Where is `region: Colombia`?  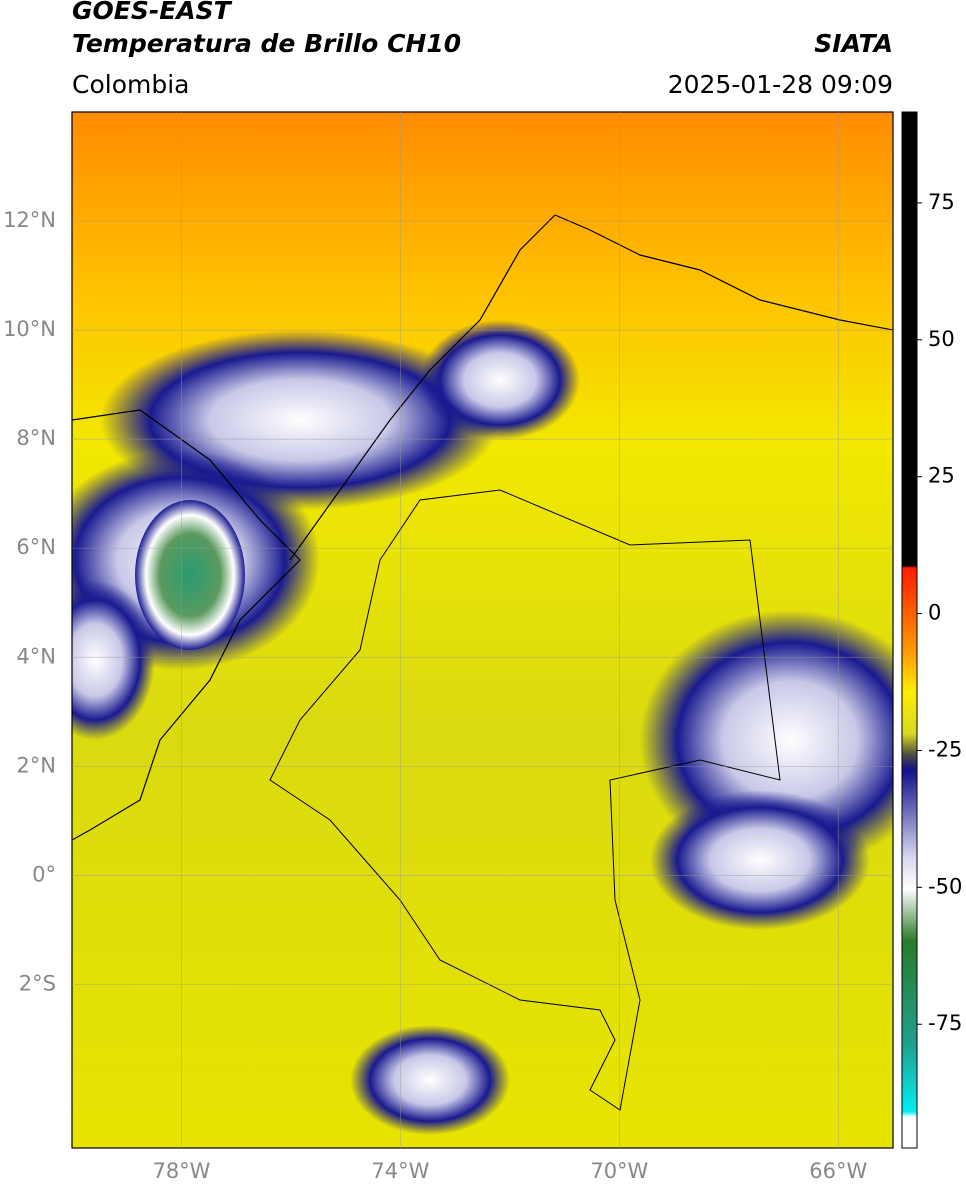
region: Colombia is located at coordinates (130, 84).